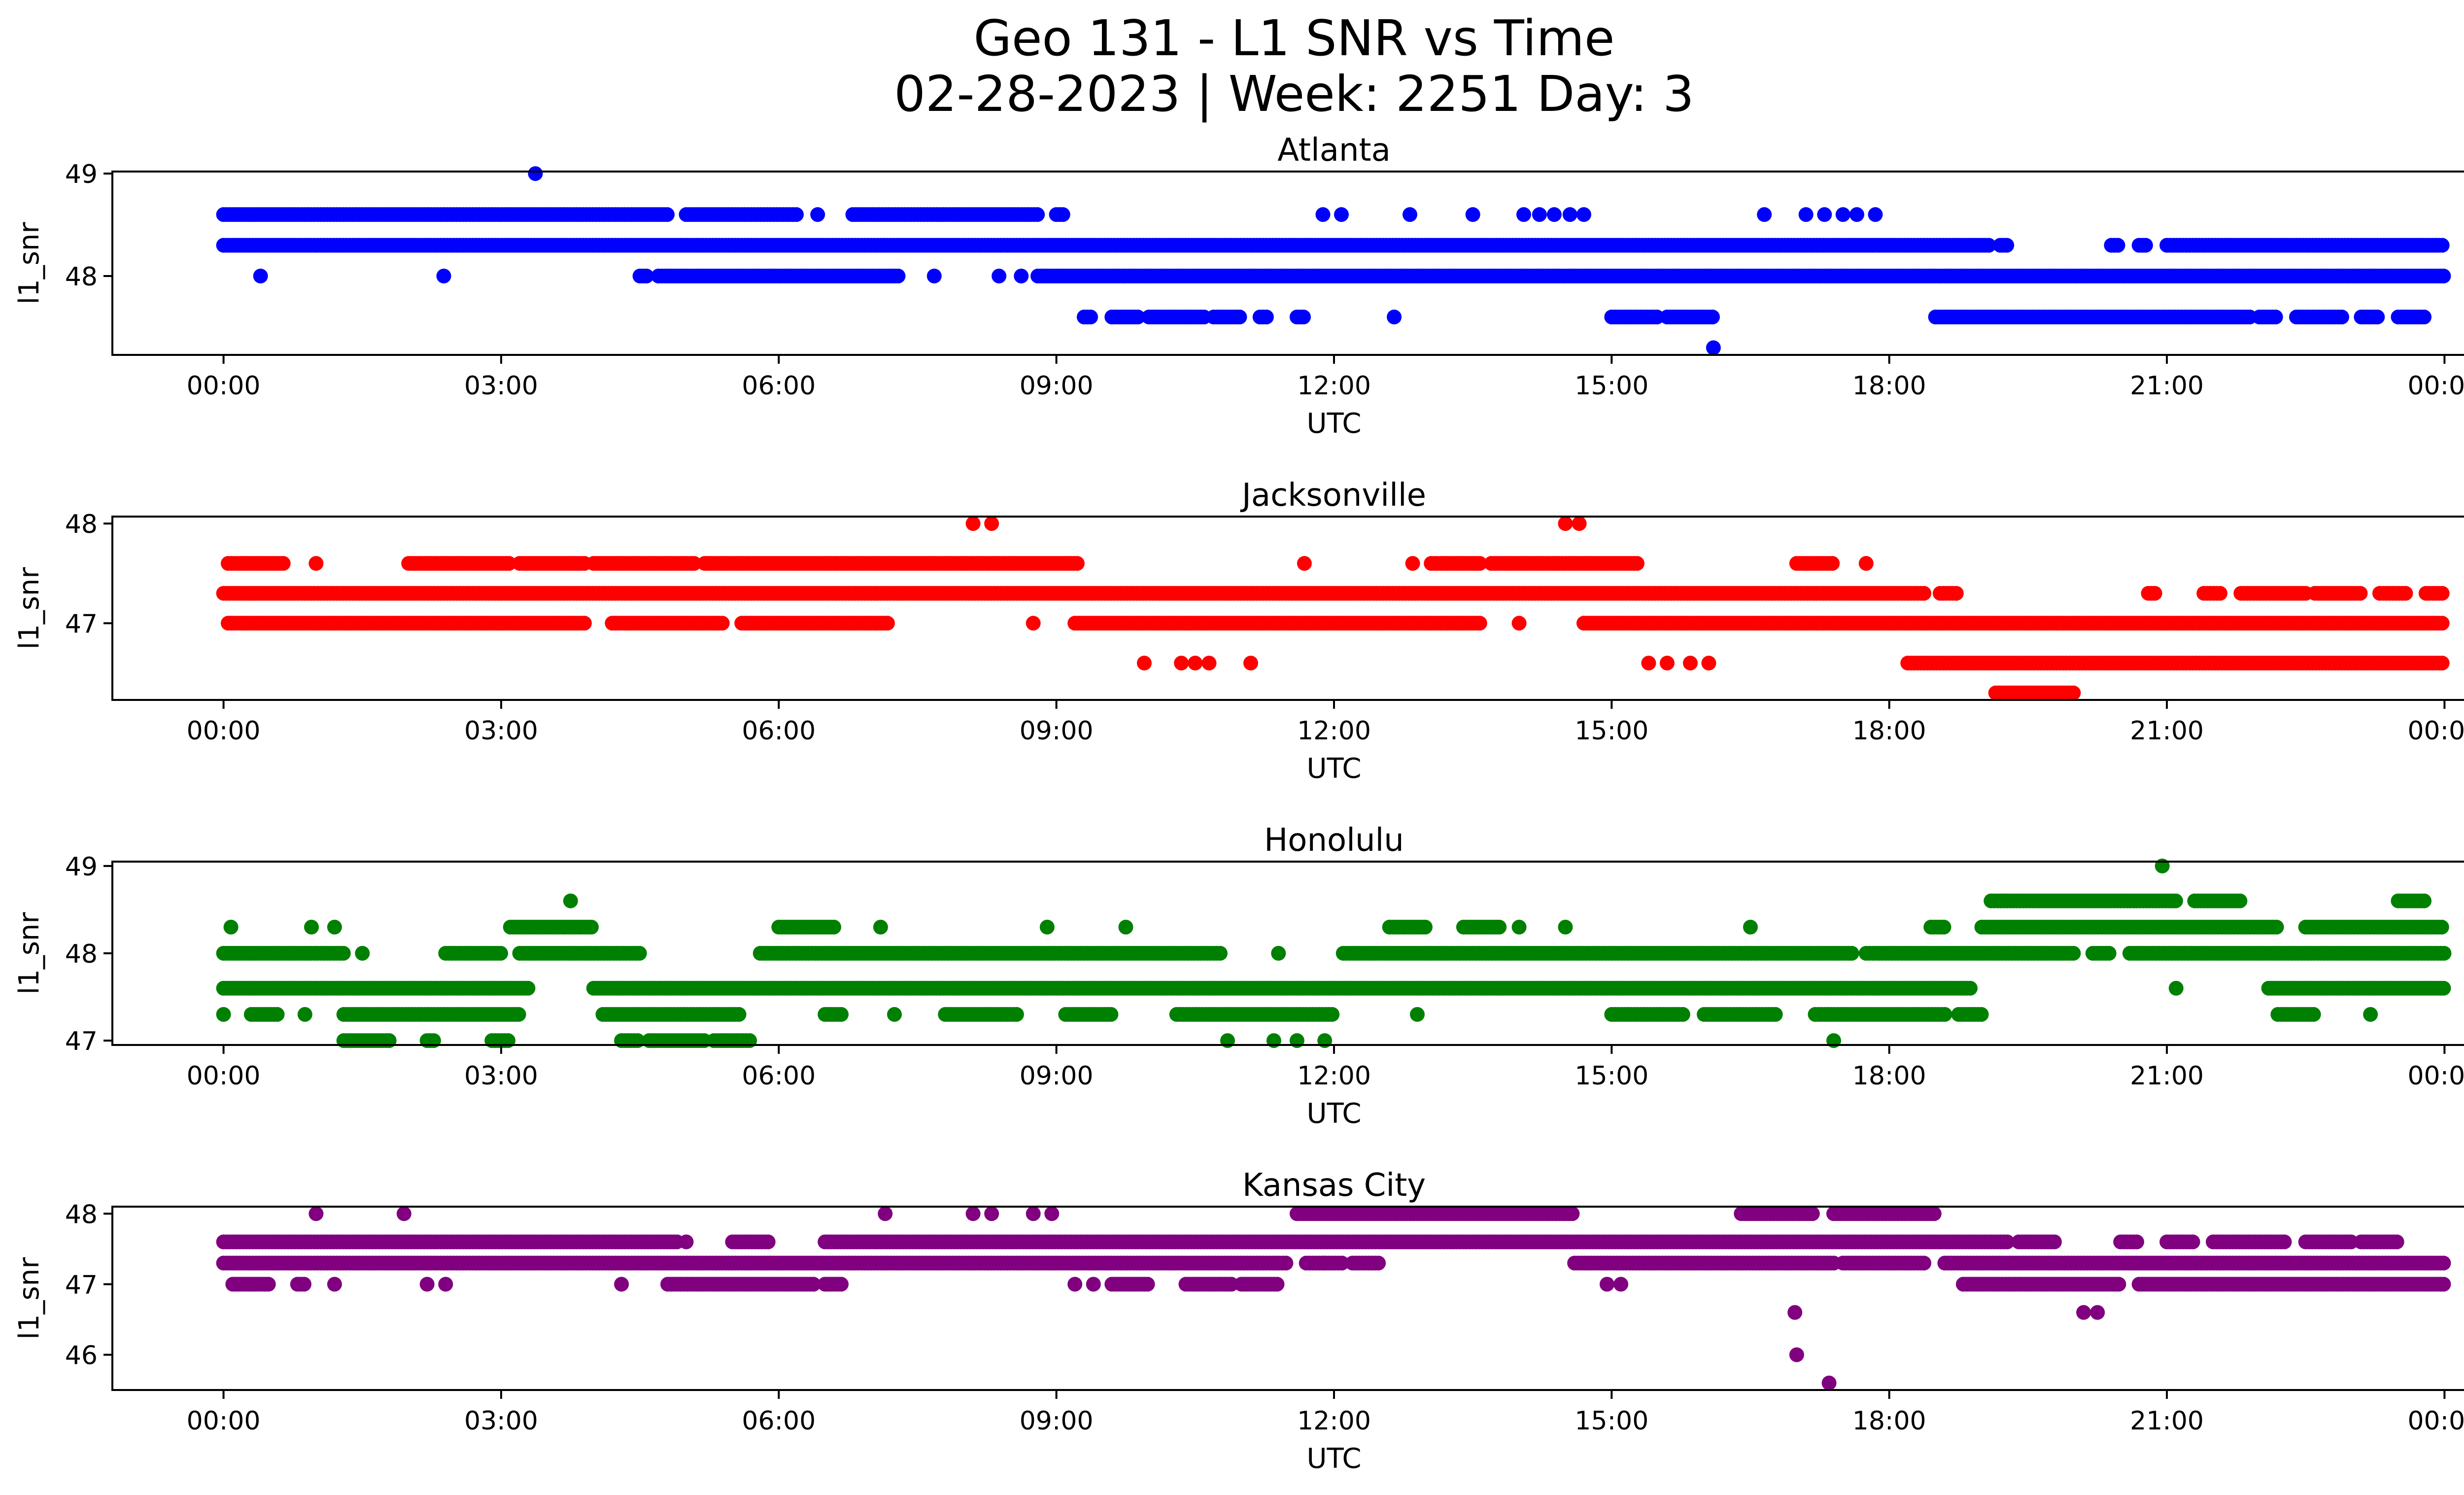 This screenshot has width=2464, height=1495. What do you see at coordinates (1057, 731) in the screenshot?
I see `x-tick-label: 09:00` at bounding box center [1057, 731].